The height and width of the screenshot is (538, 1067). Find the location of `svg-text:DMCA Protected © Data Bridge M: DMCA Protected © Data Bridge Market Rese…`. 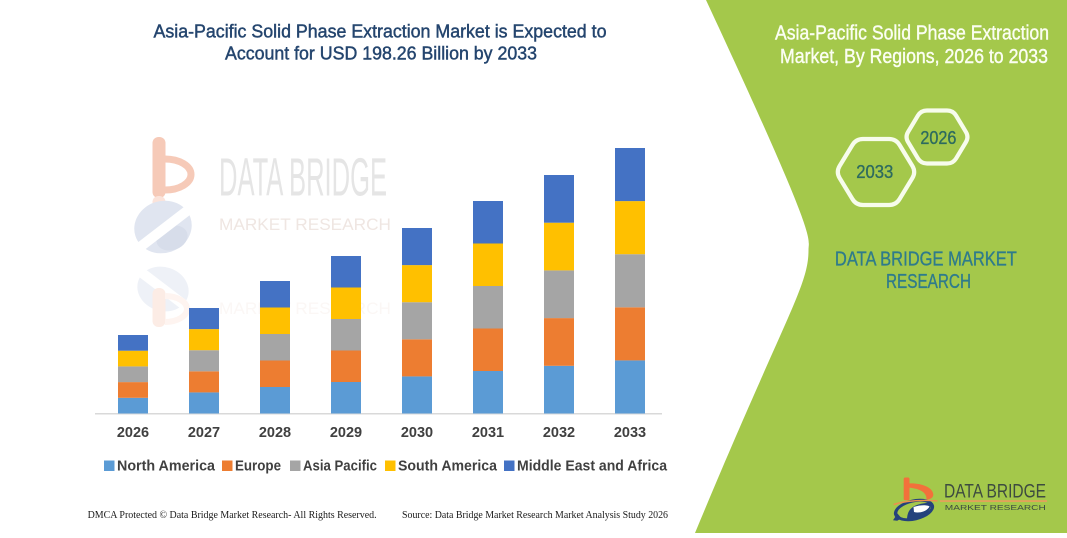

svg-text:DMCA Protected © Data Bridge M: DMCA Protected © Data Bridge Market Rese… is located at coordinates (232, 515).